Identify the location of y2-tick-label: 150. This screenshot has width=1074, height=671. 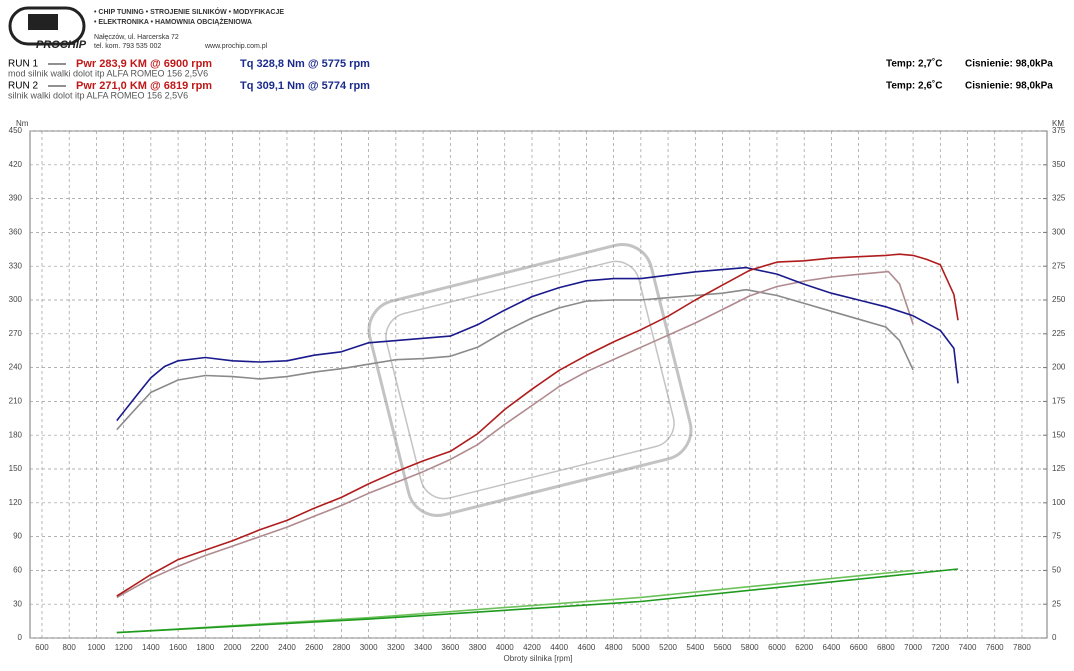
(1059, 434).